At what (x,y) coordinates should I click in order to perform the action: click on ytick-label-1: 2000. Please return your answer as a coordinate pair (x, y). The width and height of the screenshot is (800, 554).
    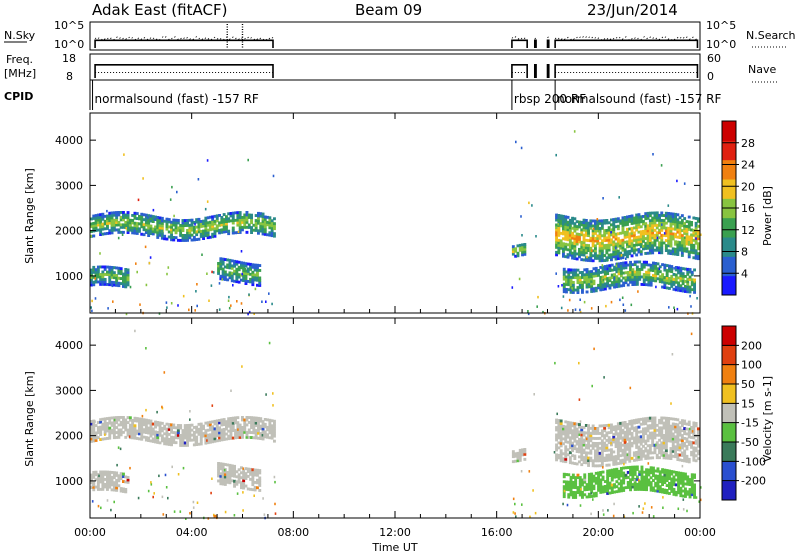
    Looking at the image, I should click on (69, 231).